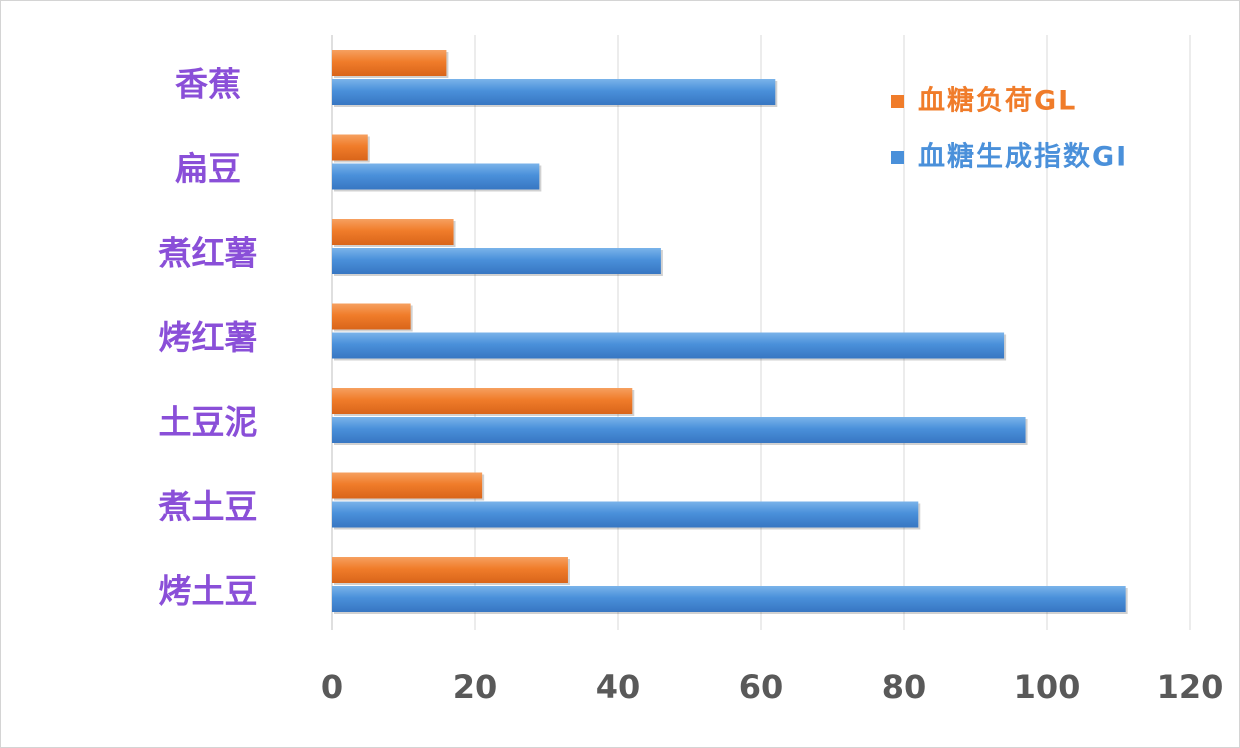 The image size is (1240, 748). Describe the element at coordinates (208, 591) in the screenshot. I see `category-label: 烤土豆` at that location.